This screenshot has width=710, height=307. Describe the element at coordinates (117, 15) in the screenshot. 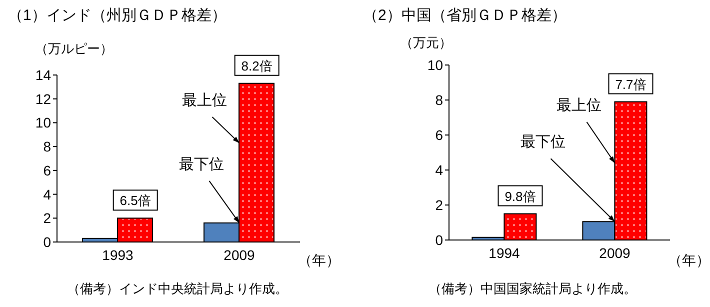

I see `chart-title: （1）インド（州別ＧＤＰ格差）` at that location.